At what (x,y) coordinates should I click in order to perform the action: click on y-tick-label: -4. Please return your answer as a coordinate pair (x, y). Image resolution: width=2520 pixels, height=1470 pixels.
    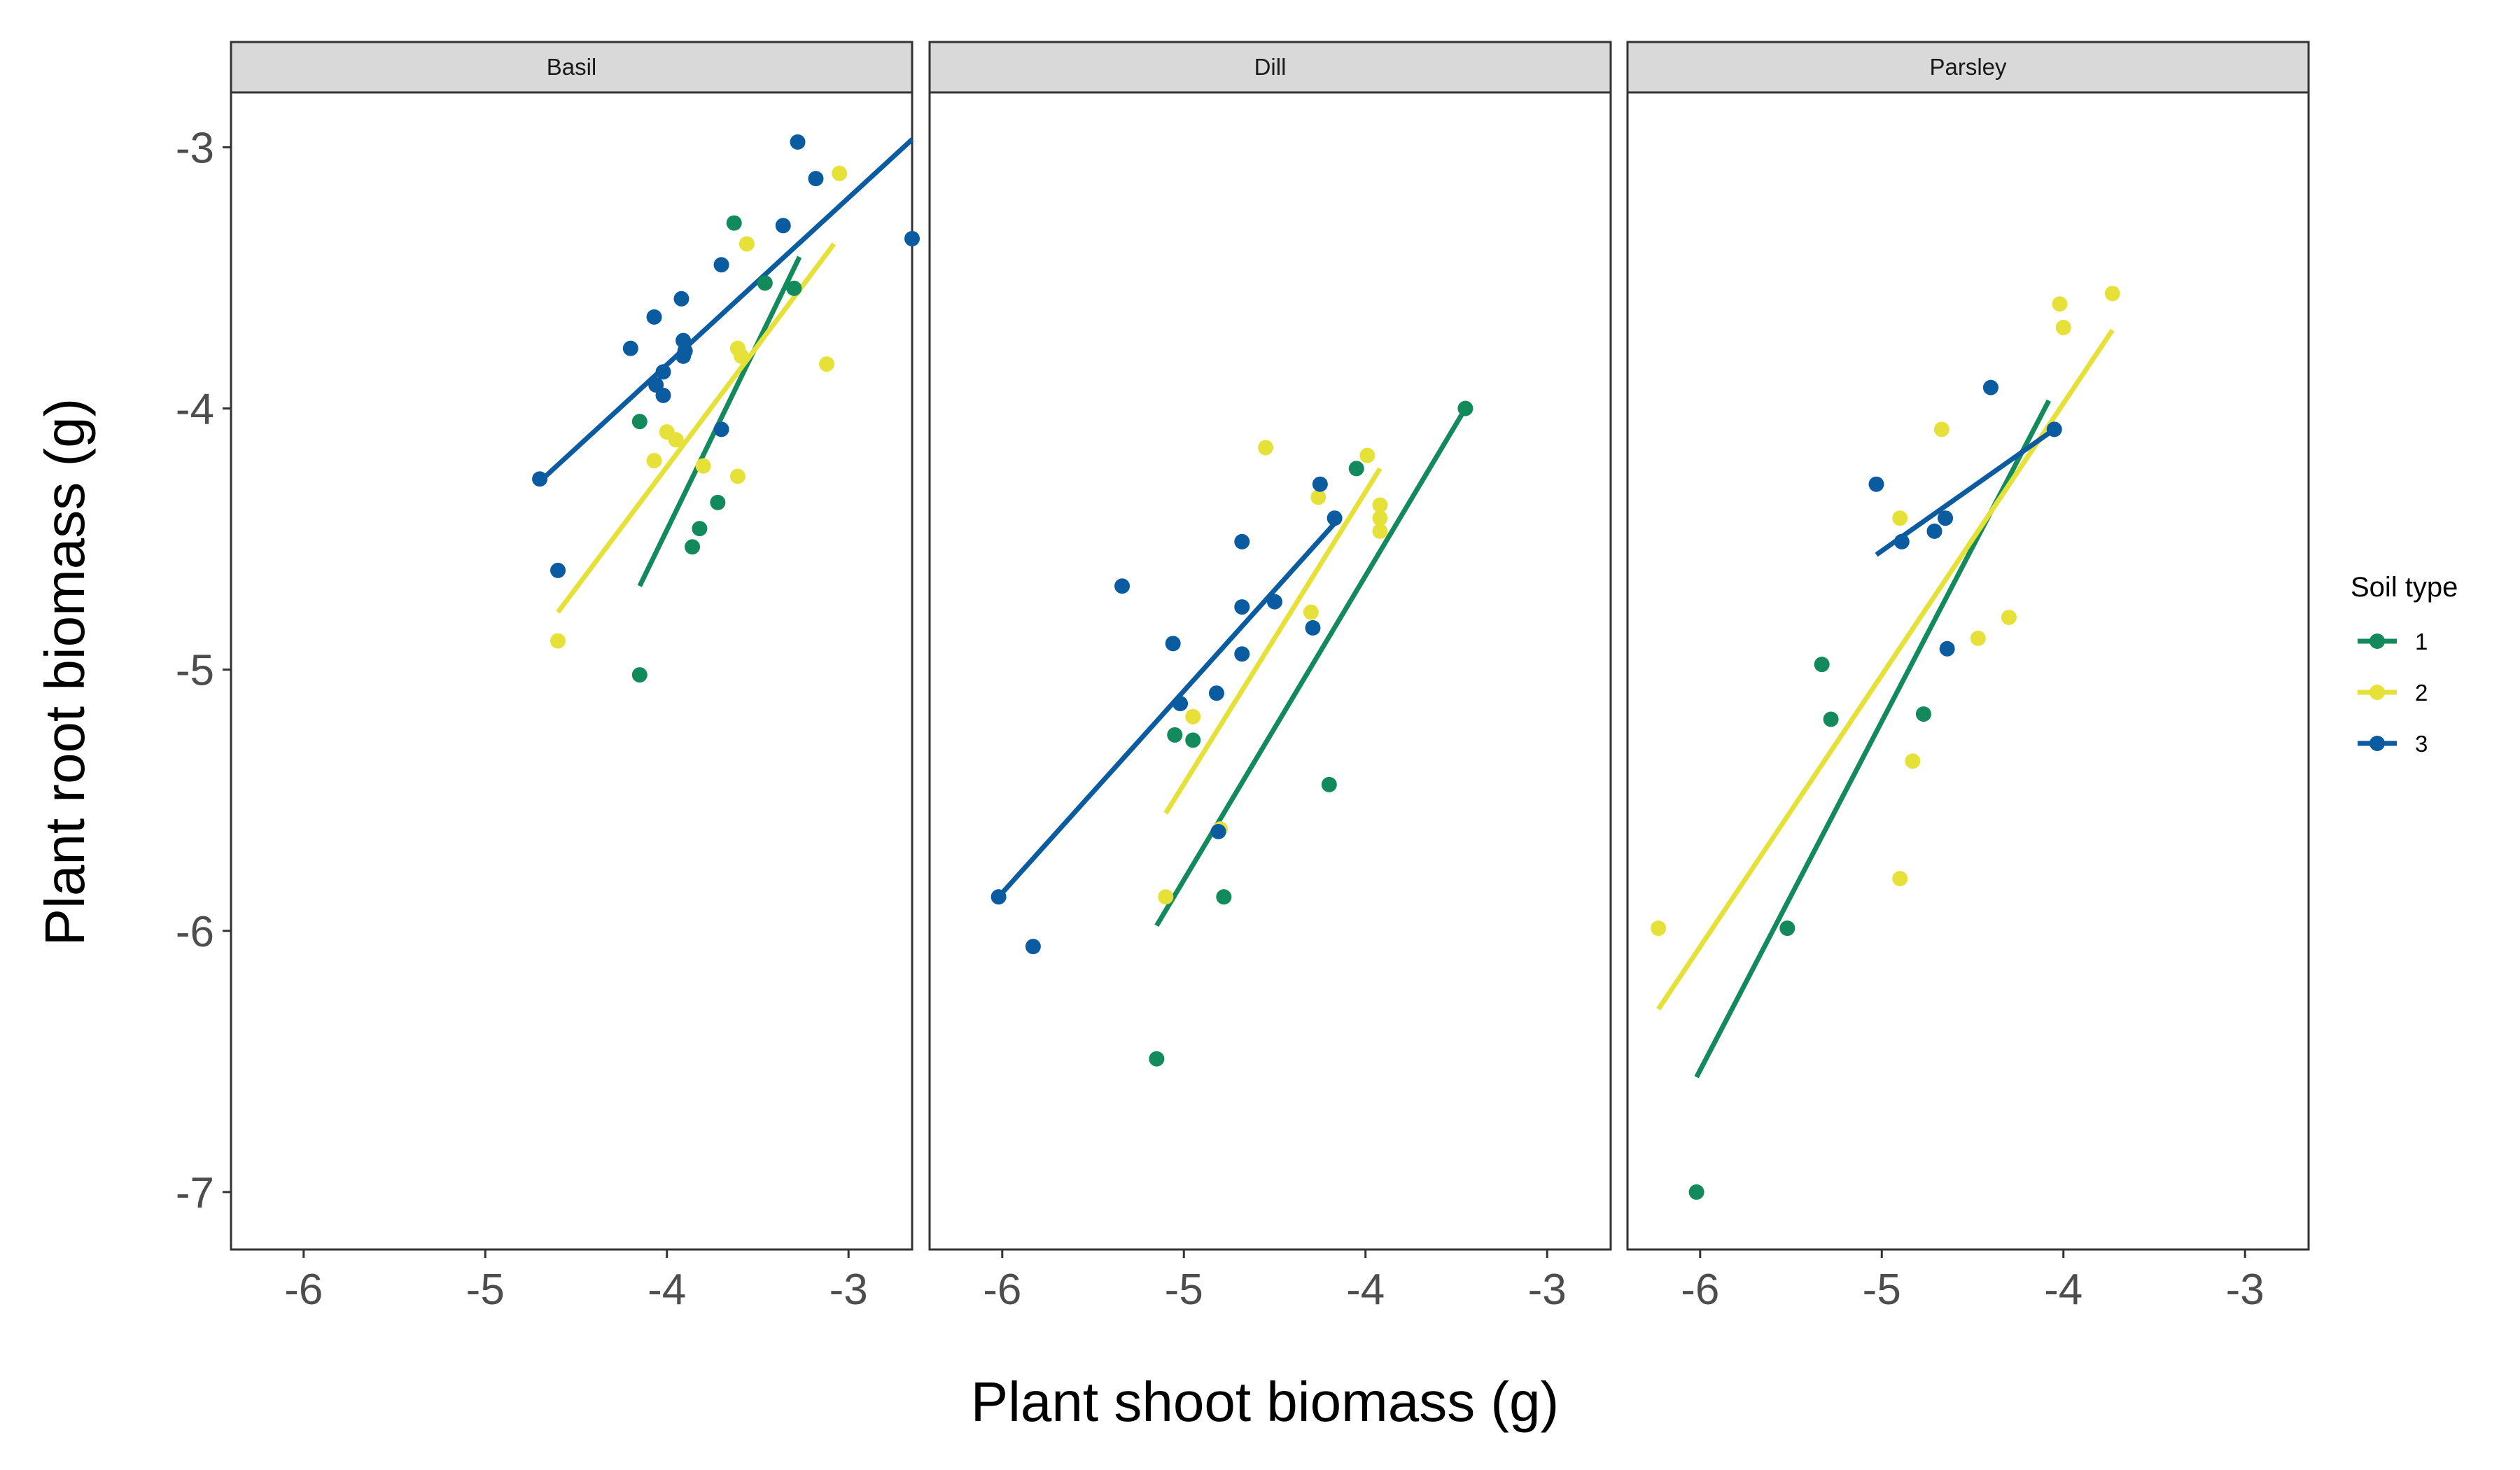
    Looking at the image, I should click on (195, 409).